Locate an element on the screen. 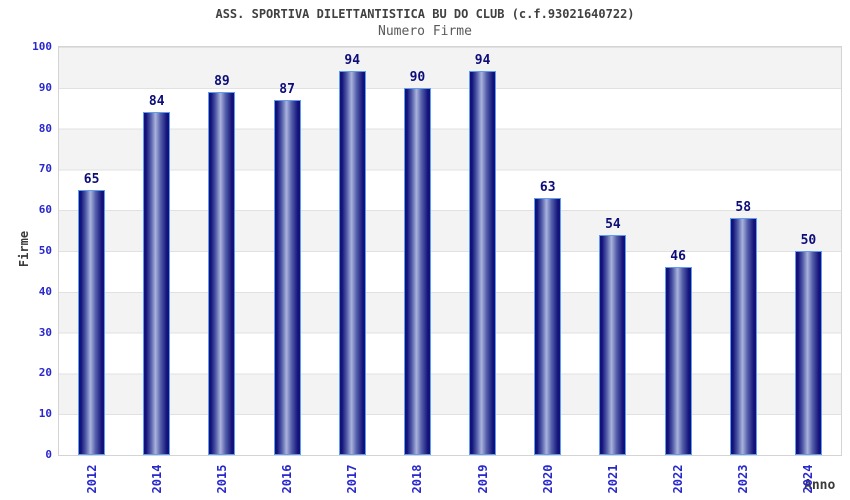 The image size is (850, 500). x-tick-2016: 2016 is located at coordinates (287, 479).